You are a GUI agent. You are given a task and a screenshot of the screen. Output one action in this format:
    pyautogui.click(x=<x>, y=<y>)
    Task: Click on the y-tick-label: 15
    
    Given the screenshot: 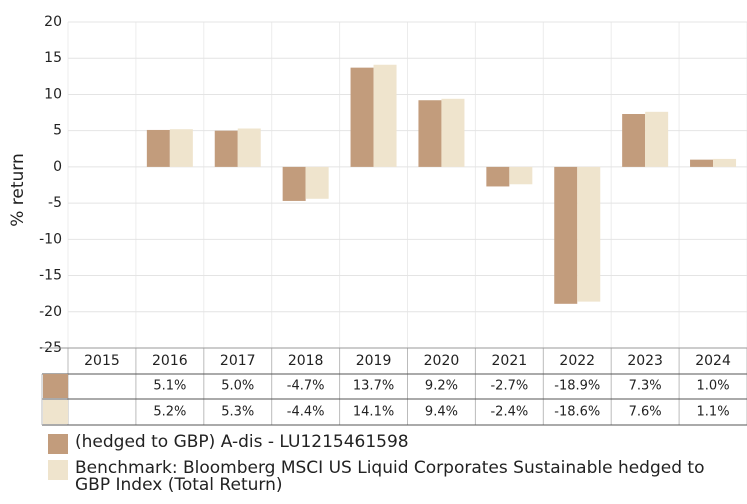 What is the action you would take?
    pyautogui.click(x=53, y=58)
    